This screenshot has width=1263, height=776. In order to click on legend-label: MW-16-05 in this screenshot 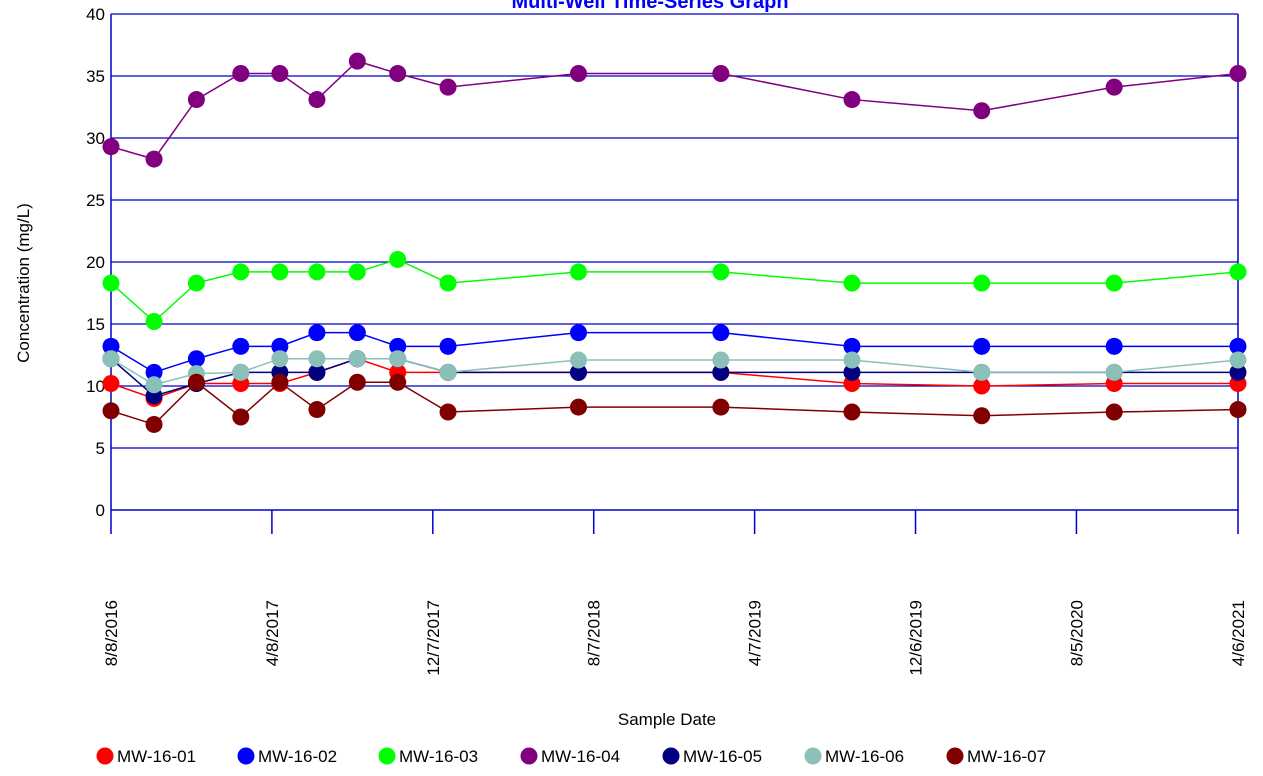, I will do `click(722, 756)`.